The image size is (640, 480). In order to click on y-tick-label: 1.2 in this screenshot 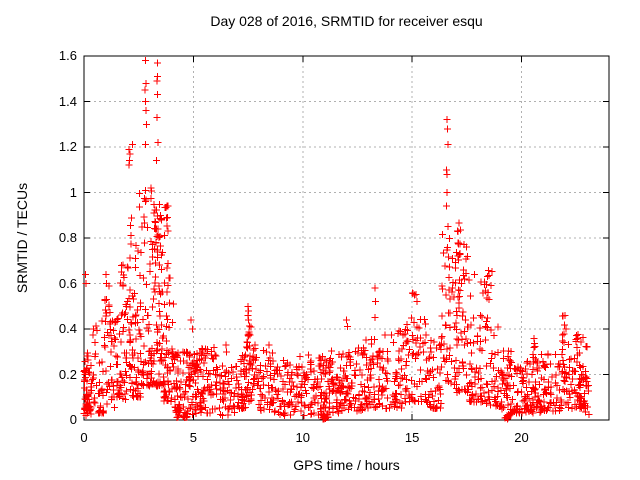, I will do `click(67, 146)`.